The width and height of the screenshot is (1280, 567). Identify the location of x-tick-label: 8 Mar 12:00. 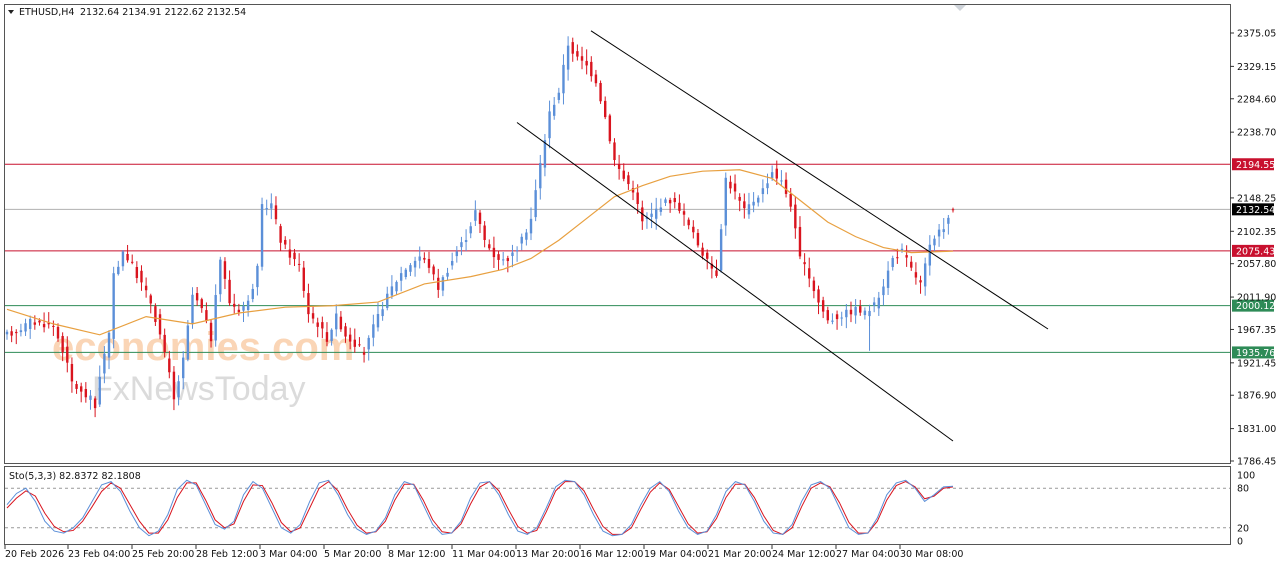
(416, 554).